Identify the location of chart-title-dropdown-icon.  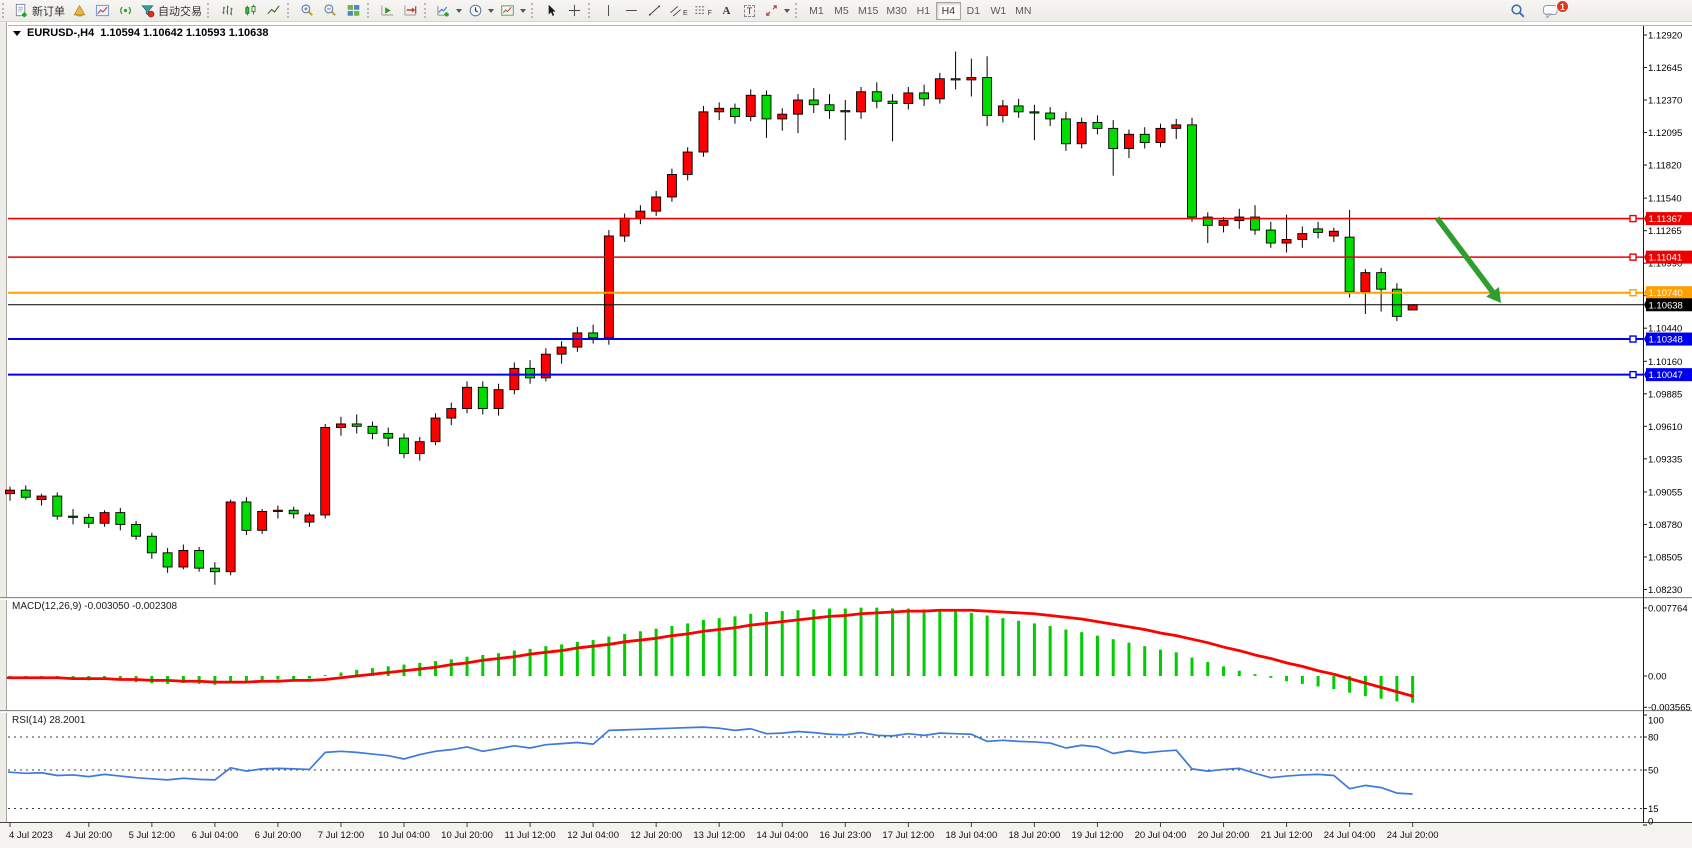
(17, 33).